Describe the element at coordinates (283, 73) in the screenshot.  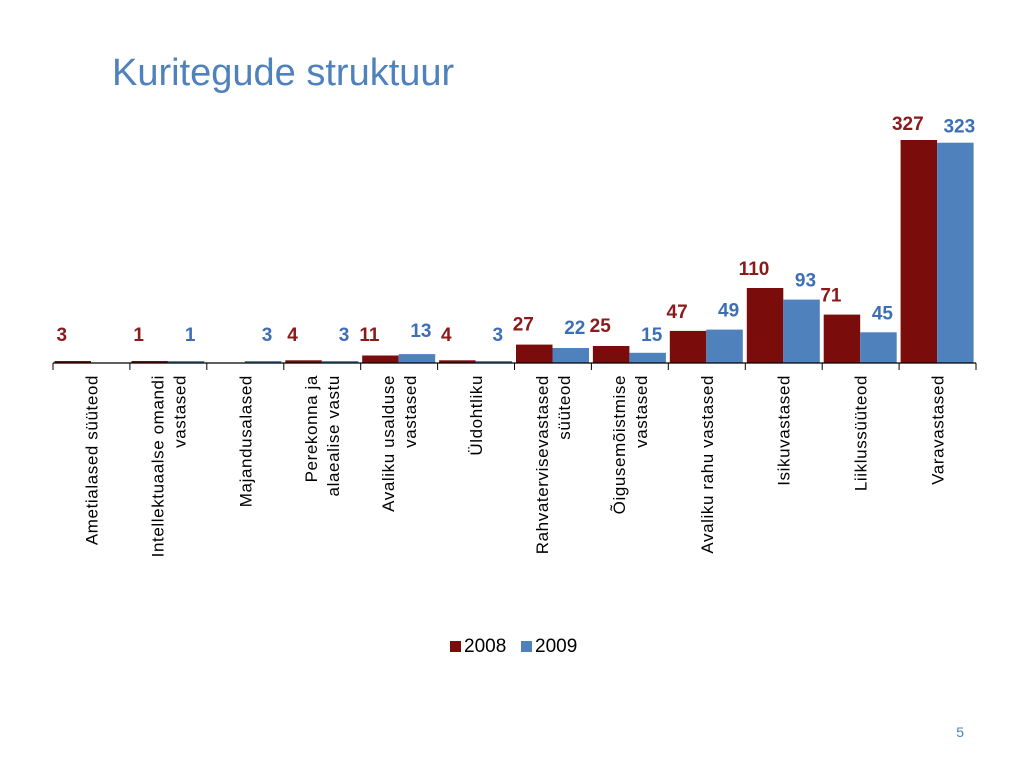
I see `slide-title: Kuritegude struktuur` at that location.